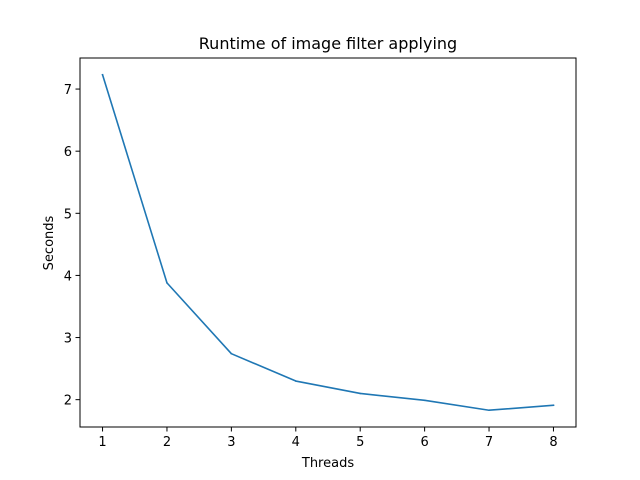  I want to click on y-tick-label: 2, so click(68, 401).